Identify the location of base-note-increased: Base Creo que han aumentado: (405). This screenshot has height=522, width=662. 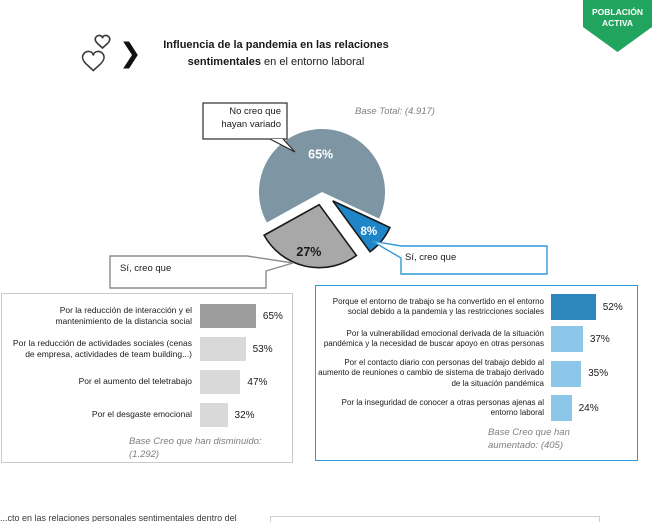
(529, 439).